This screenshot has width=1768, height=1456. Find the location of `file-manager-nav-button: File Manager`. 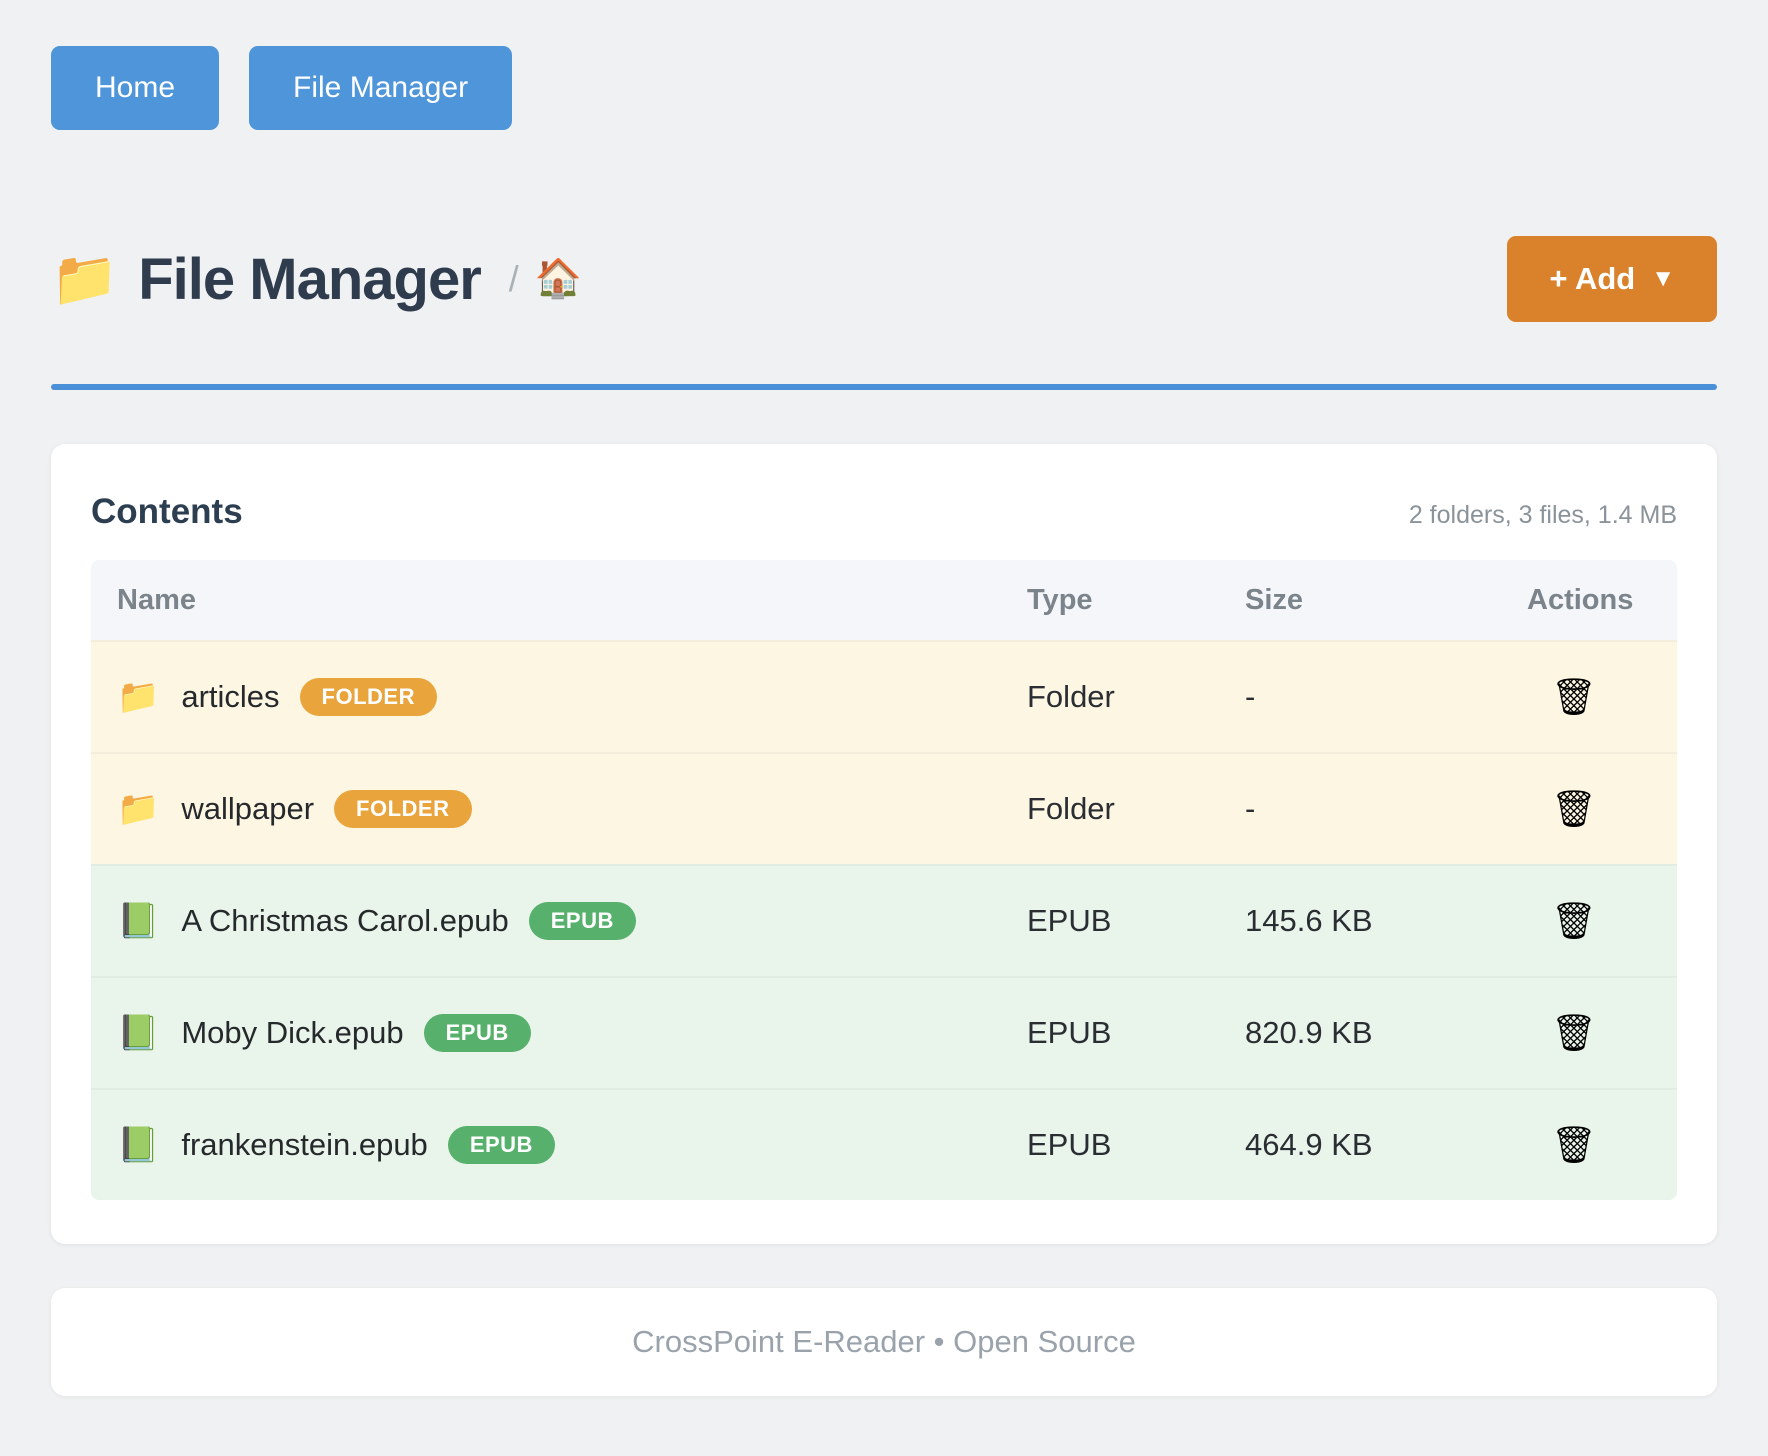

file-manager-nav-button: File Manager is located at coordinates (381, 88).